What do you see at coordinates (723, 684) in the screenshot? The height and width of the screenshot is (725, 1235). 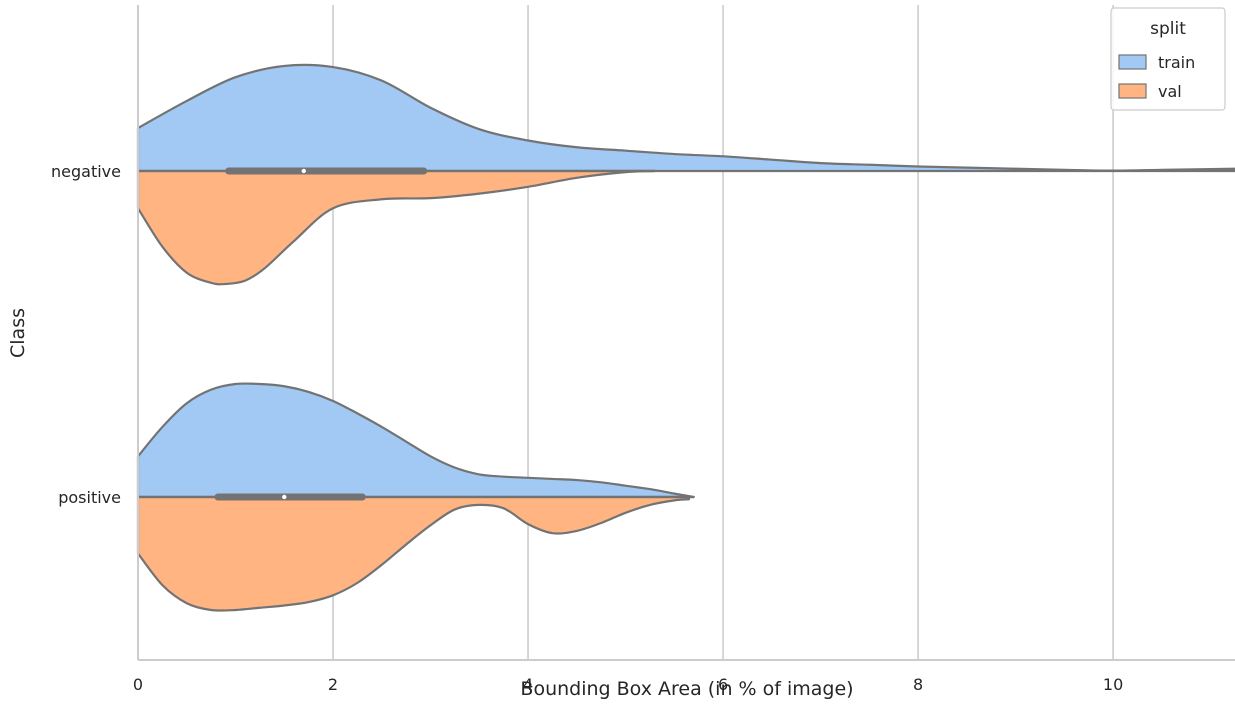 I see `x-tick-label-6: 6` at bounding box center [723, 684].